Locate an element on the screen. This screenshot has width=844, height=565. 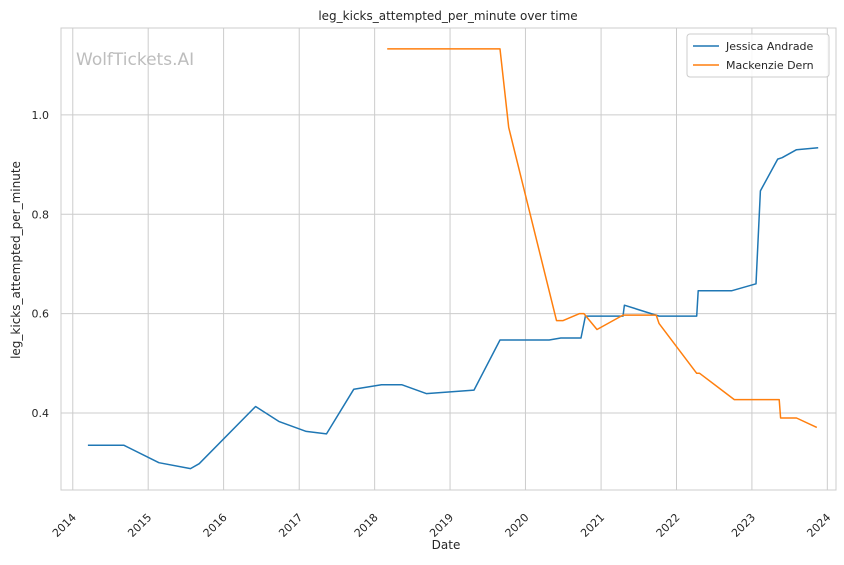
y-tick-label: 0.8 is located at coordinates (41, 214).